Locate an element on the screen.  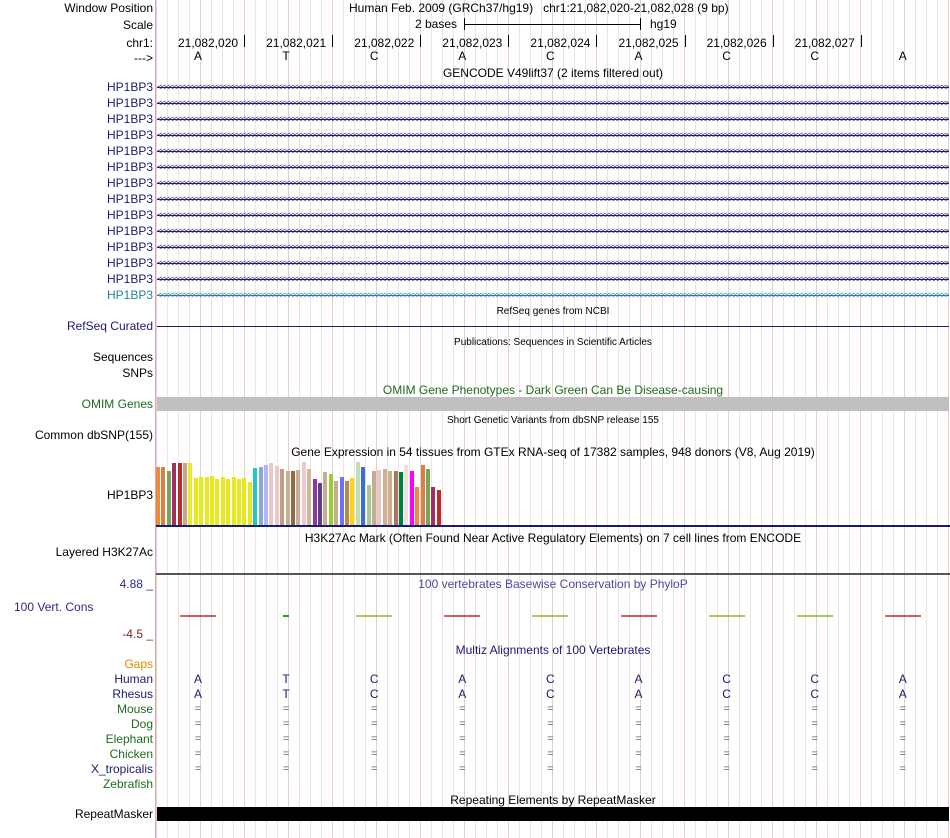
multiz-gaps-label: Gaps is located at coordinates (138, 664).